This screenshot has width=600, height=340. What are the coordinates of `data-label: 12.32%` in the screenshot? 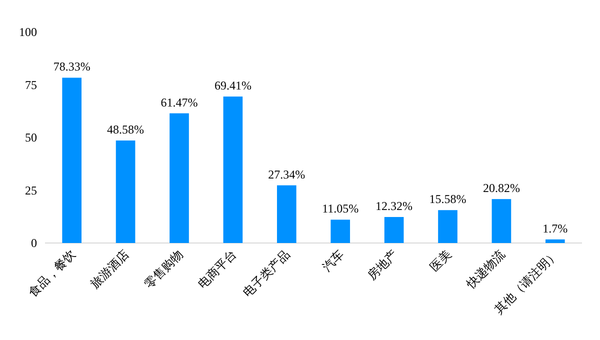 It's located at (394, 206).